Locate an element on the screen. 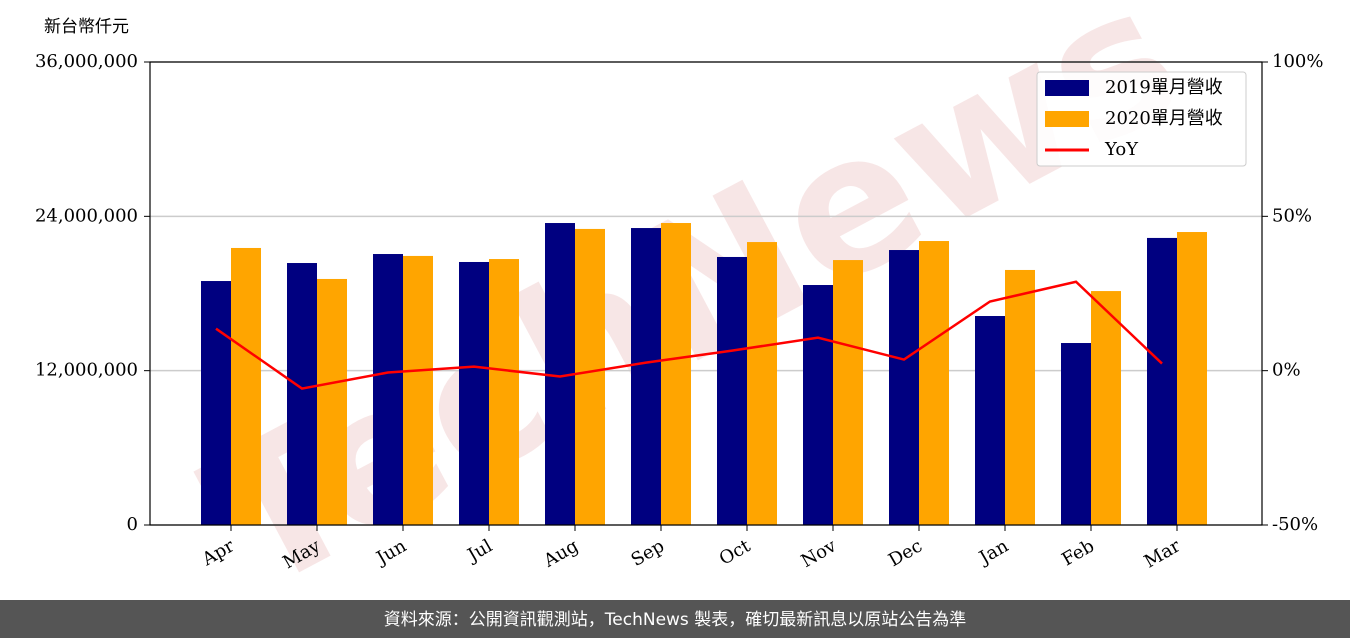 This screenshot has width=1350, height=638. y-tick-label: 24,000,000 is located at coordinates (86, 215).